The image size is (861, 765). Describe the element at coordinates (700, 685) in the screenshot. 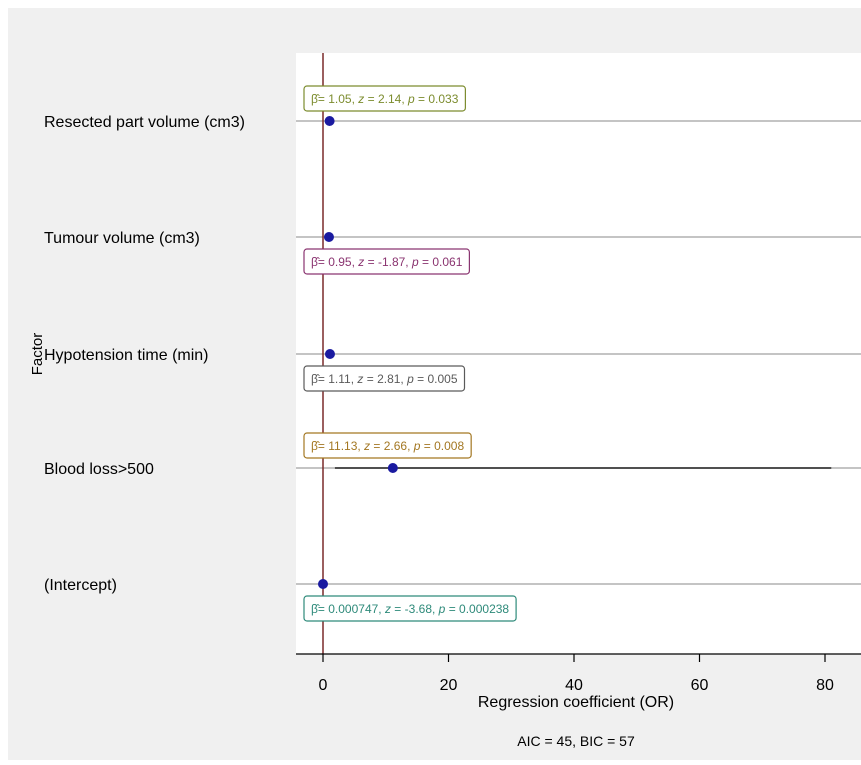

I see `x-tick-label: 60` at that location.